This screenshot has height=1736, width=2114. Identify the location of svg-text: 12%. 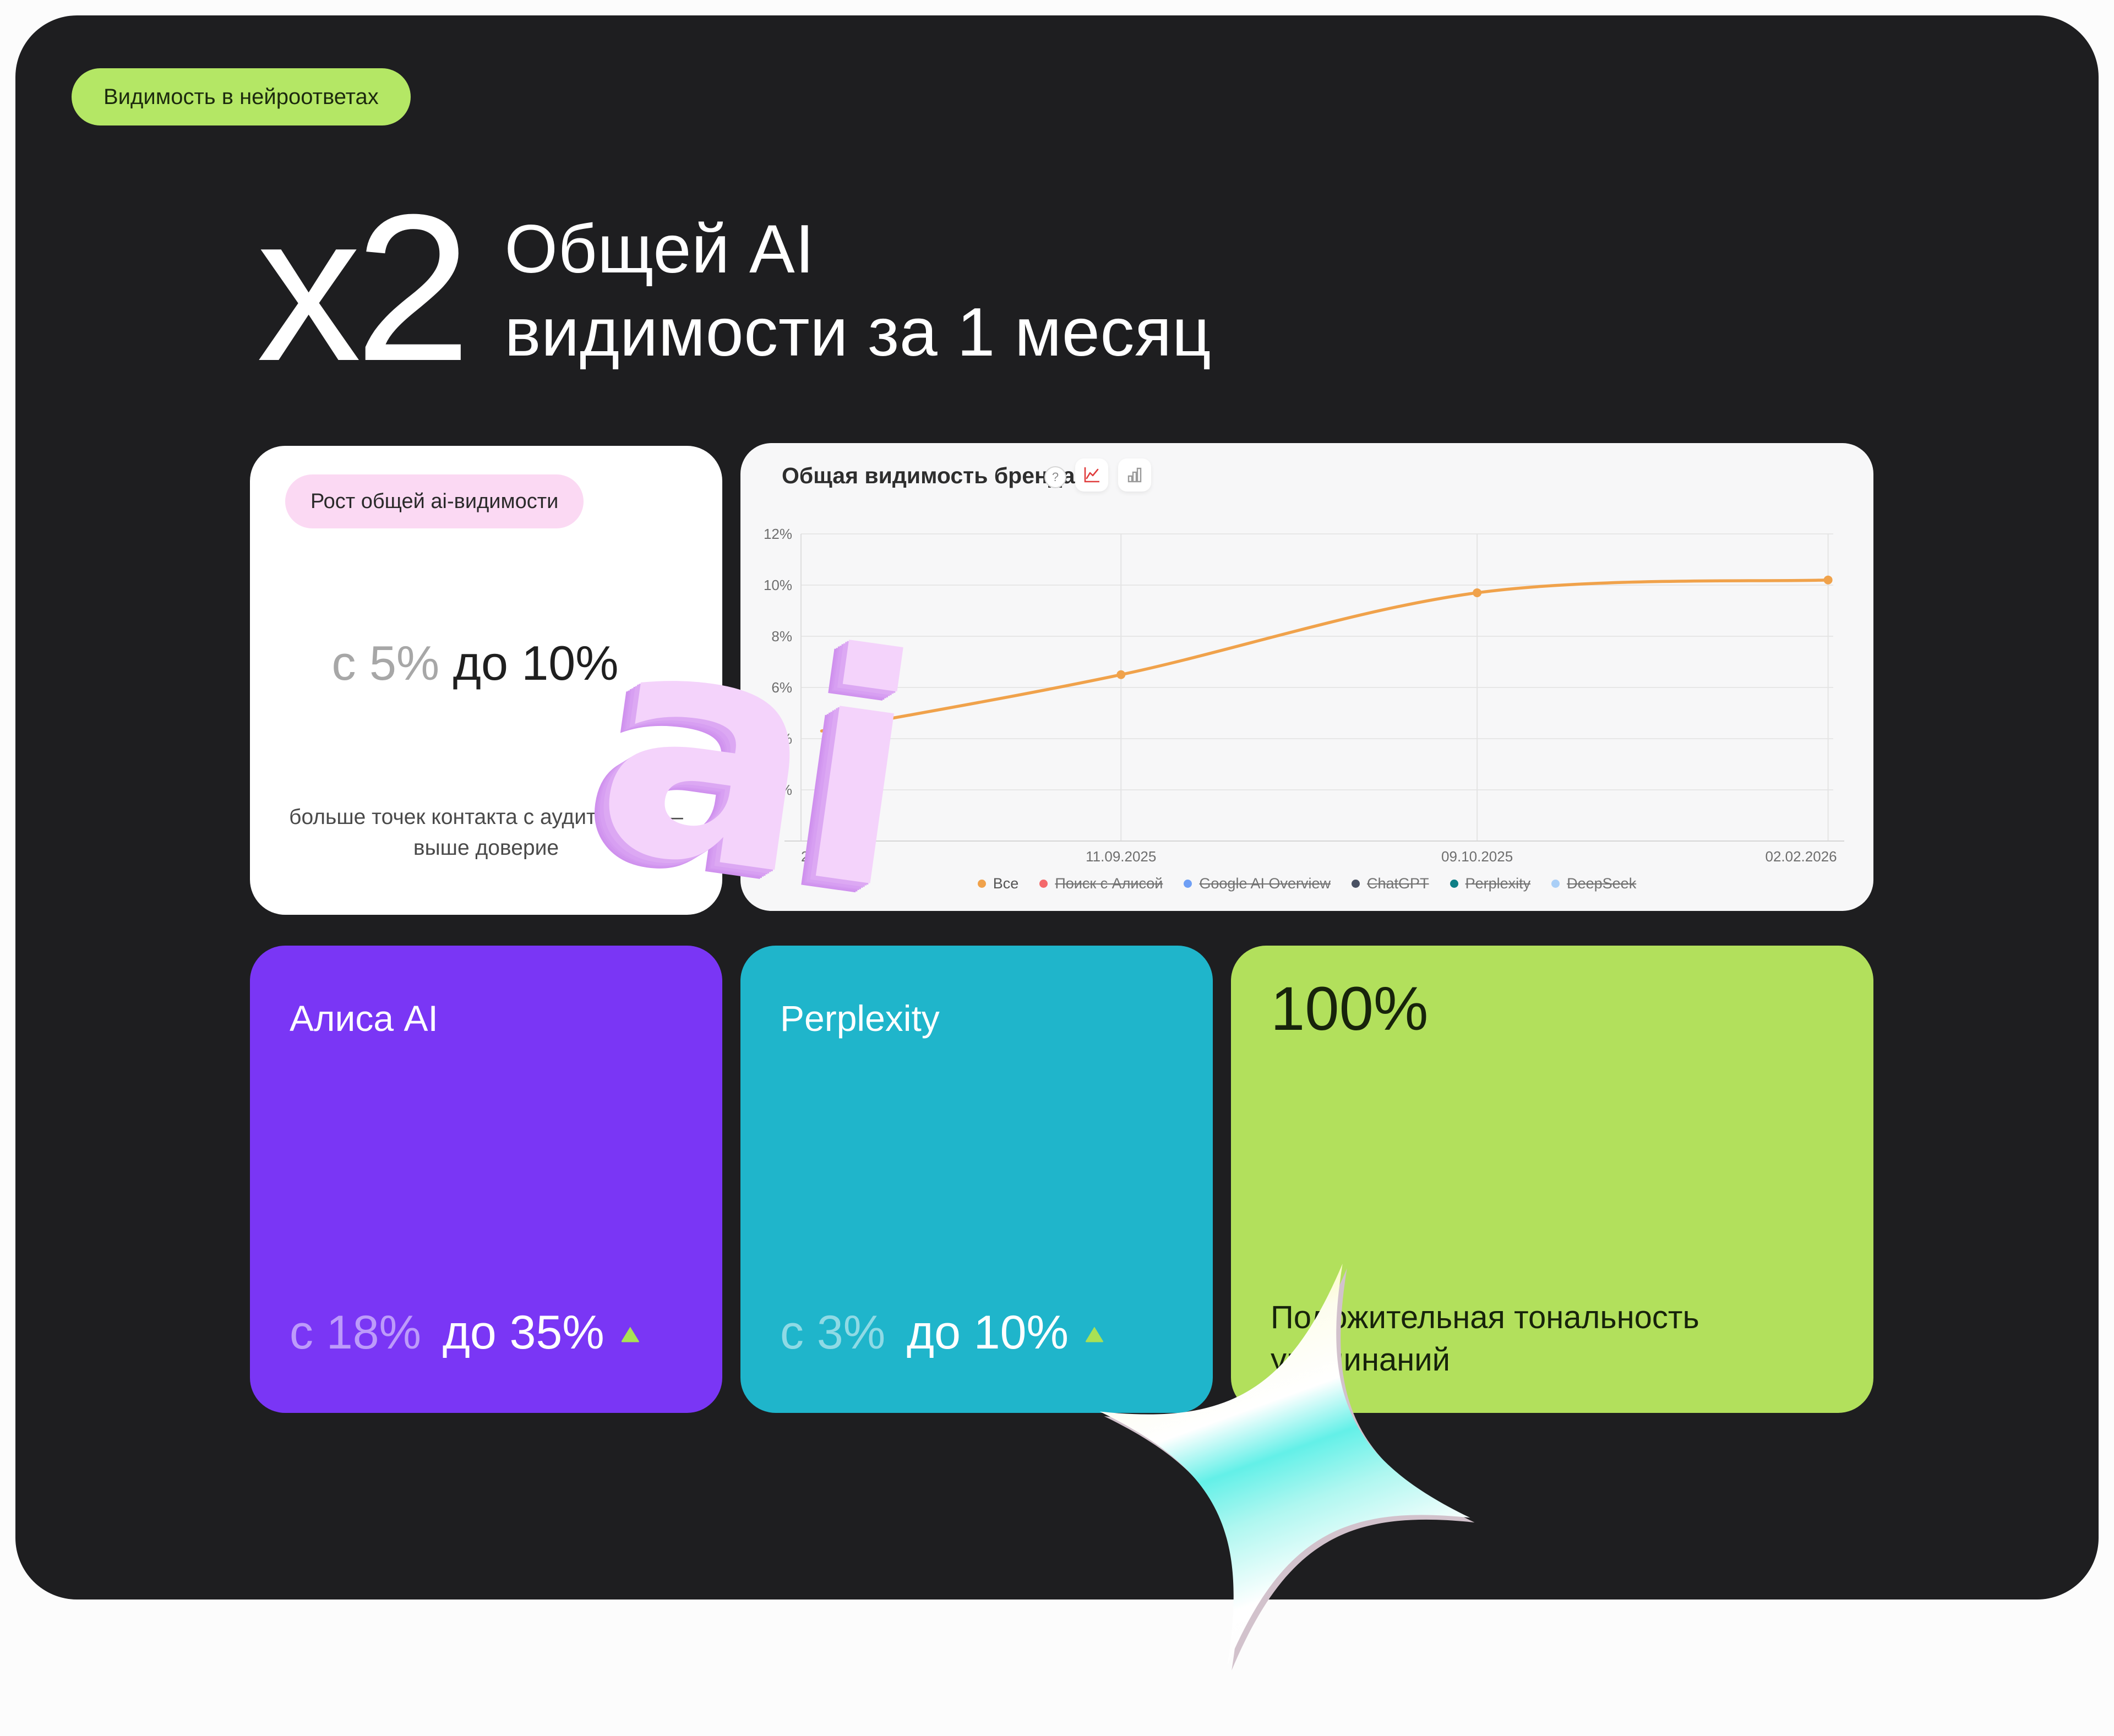
(778, 534).